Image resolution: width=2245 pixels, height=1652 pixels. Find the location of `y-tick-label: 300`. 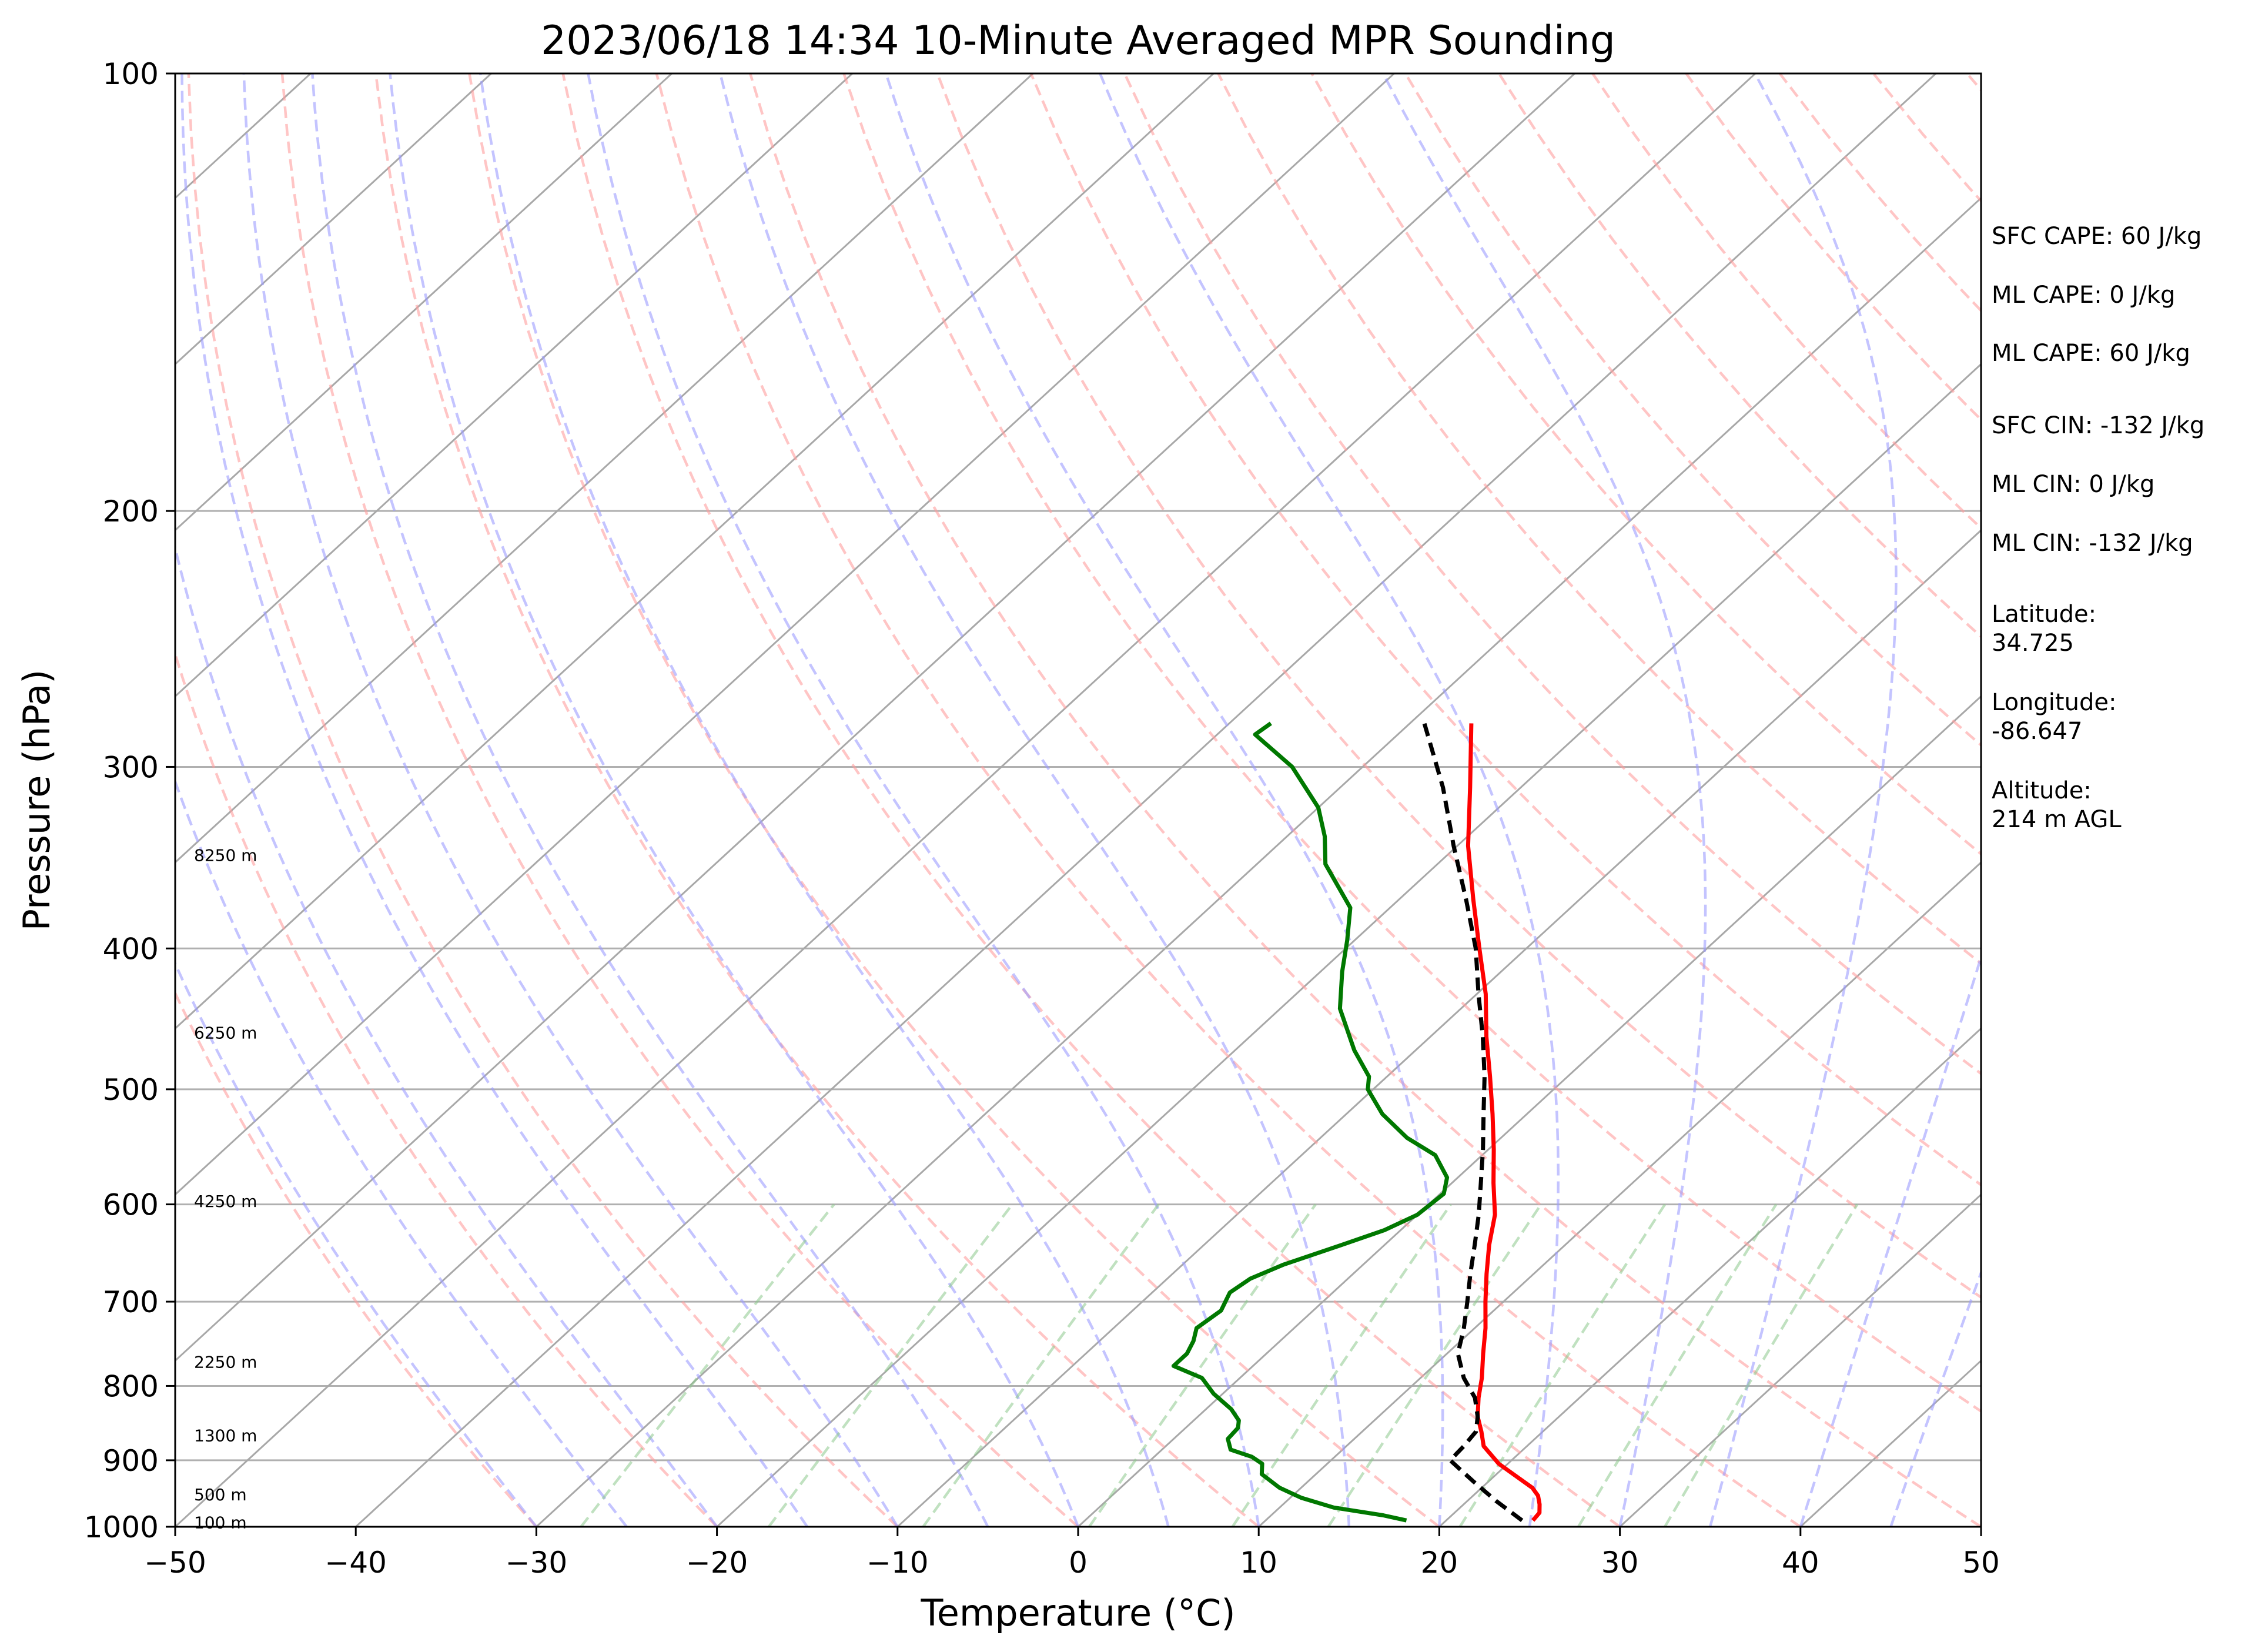

y-tick-label: 300 is located at coordinates (131, 767).